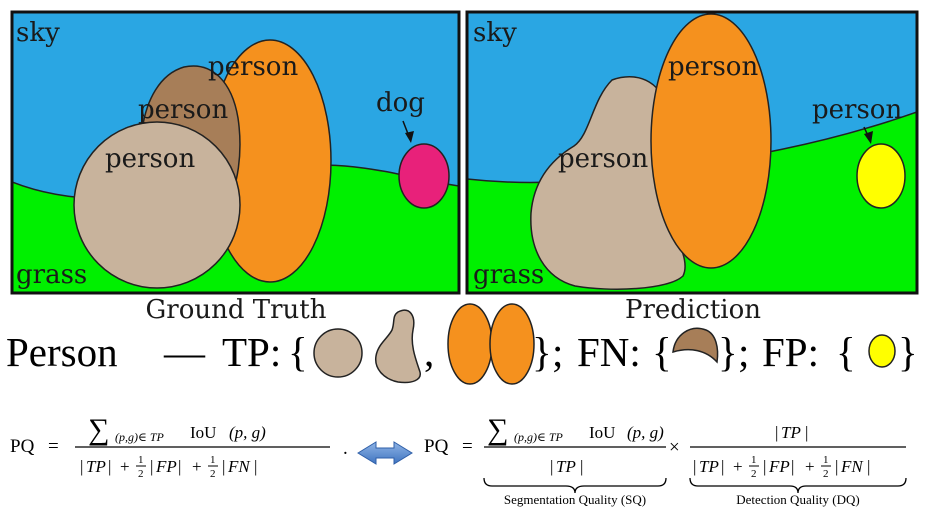 This screenshot has height=512, width=928. What do you see at coordinates (557, 352) in the screenshot?
I see `legend-semicolon-1: ;` at bounding box center [557, 352].